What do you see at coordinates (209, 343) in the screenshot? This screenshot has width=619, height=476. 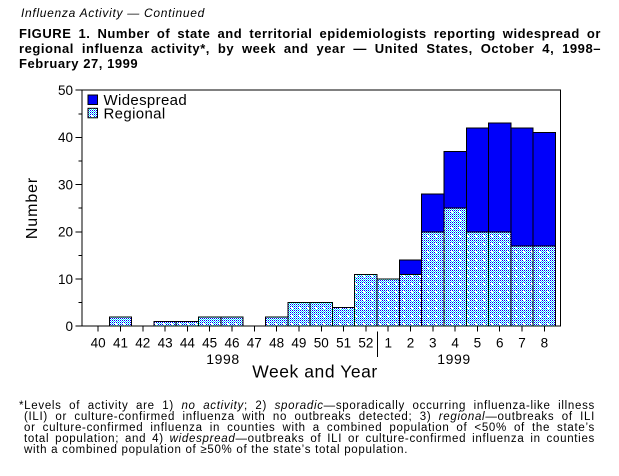 I see `svg-text: 45` at bounding box center [209, 343].